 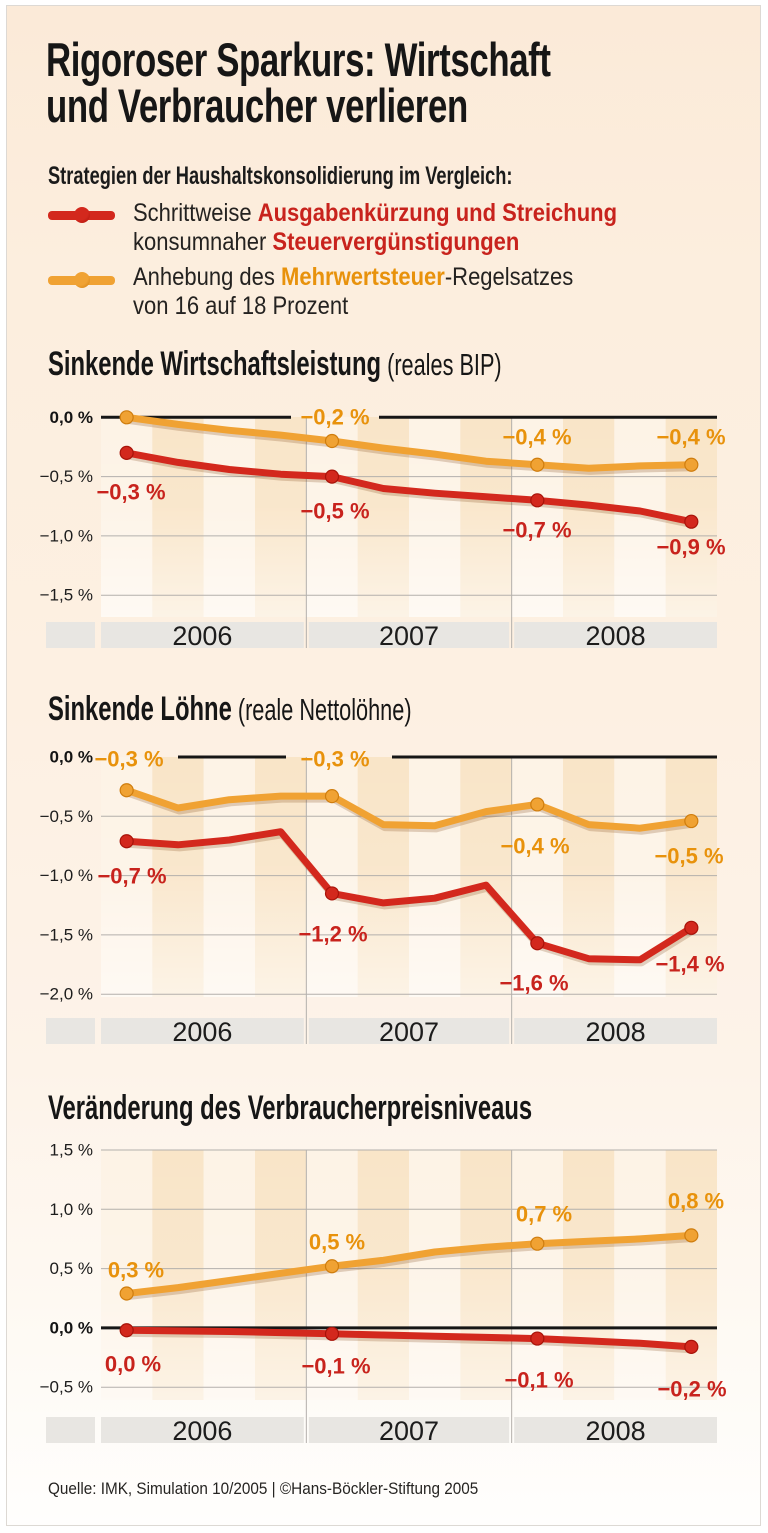 I want to click on legend-plain-text: -Regelsatzes von 16 auf 18 Prozent, so click(x=353, y=291).